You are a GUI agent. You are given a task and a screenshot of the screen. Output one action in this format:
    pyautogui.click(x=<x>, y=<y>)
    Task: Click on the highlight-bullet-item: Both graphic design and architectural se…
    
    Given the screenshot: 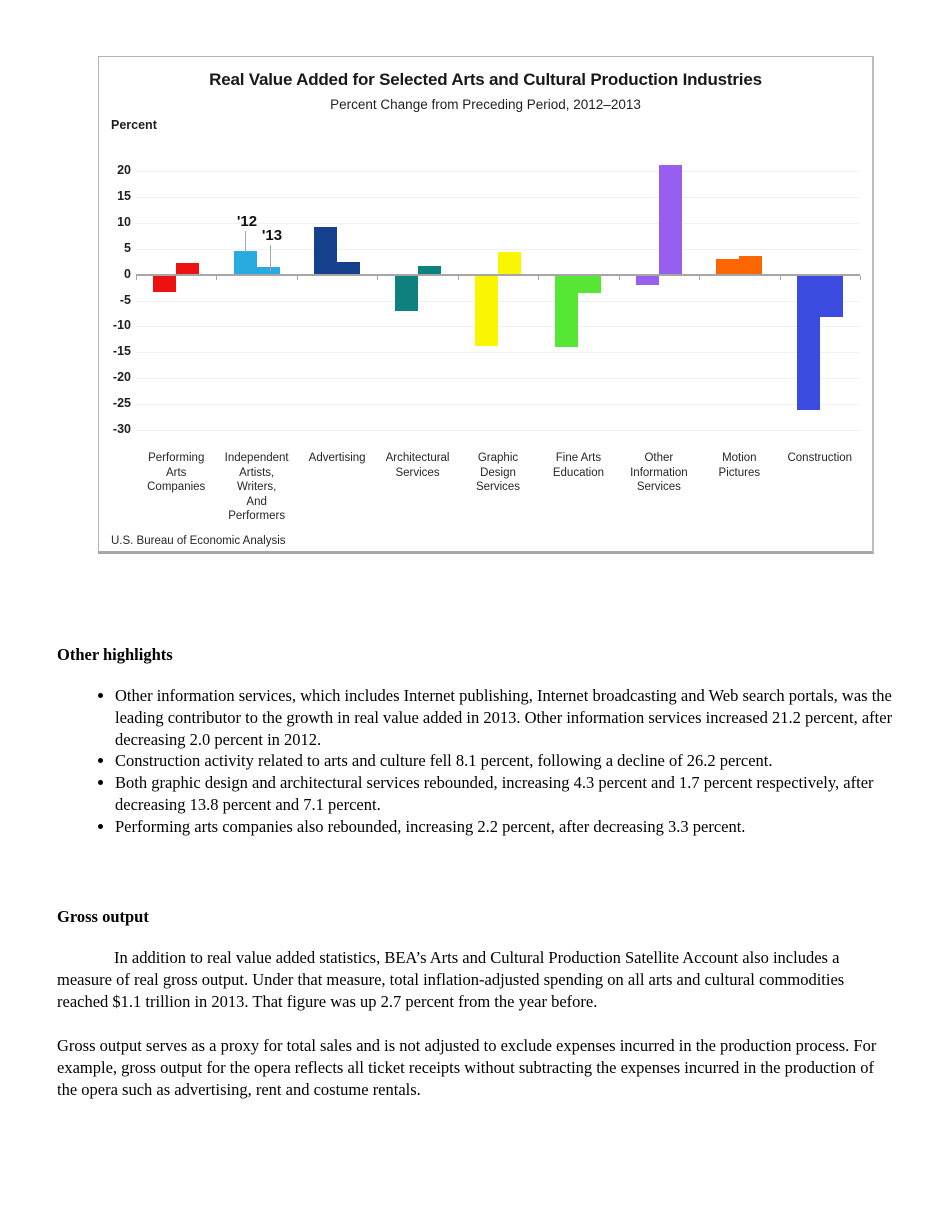 What is the action you would take?
    pyautogui.click(x=504, y=794)
    